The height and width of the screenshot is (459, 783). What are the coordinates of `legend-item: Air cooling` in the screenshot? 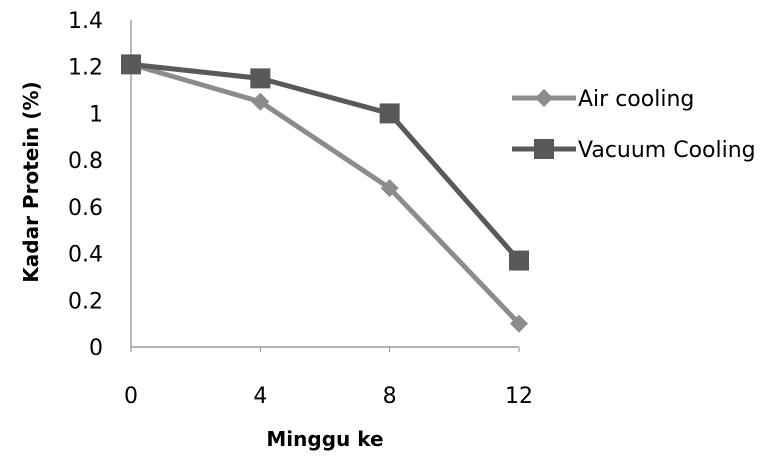 It's located at (603, 99).